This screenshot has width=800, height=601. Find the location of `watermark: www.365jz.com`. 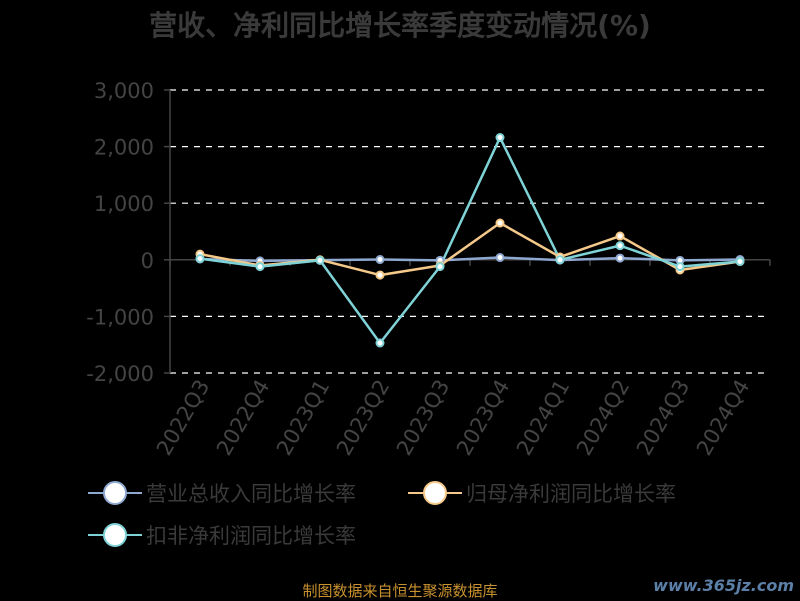

watermark: www.365jz.com is located at coordinates (723, 585).